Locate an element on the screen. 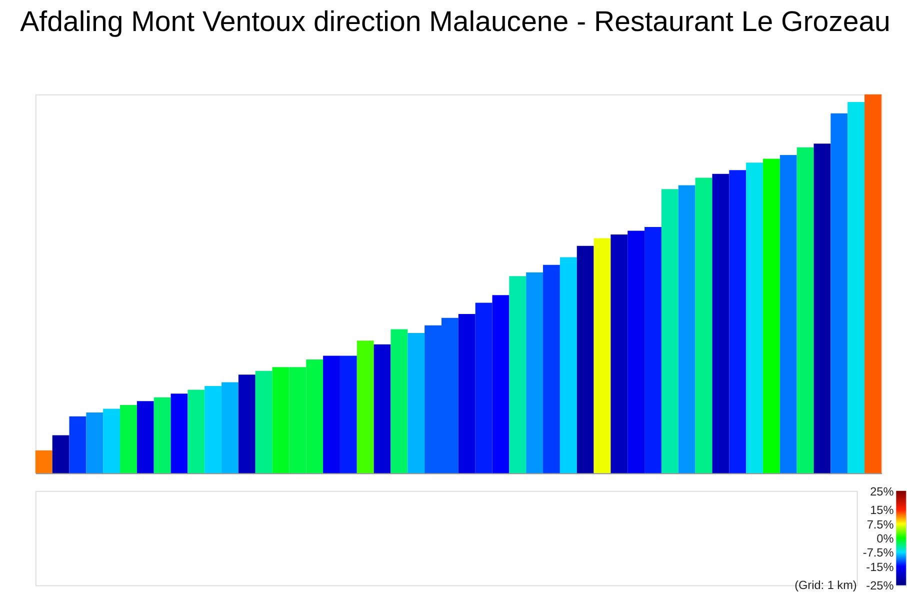 This screenshot has height=607, width=907. chart-title: Afdaling Mont Ventoux direction Malaucene - Restaurant Le Grozeau is located at coordinates (455, 22).